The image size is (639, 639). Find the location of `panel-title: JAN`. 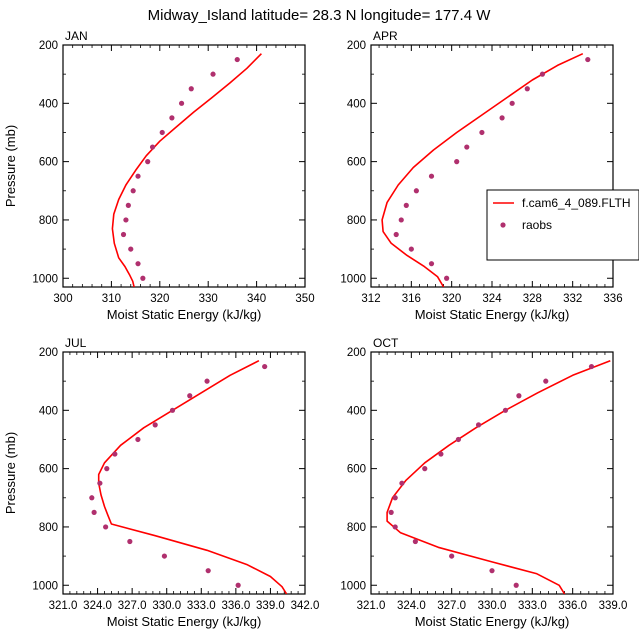

panel-title: JAN is located at coordinates (76, 36).